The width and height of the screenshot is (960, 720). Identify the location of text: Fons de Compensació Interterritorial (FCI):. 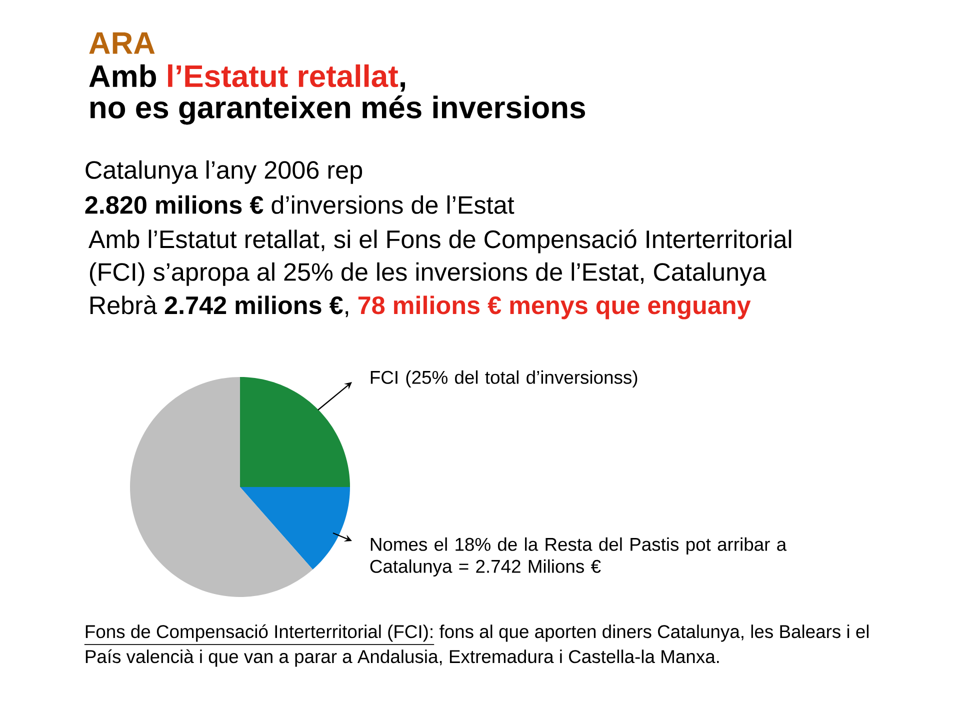
(259, 633).